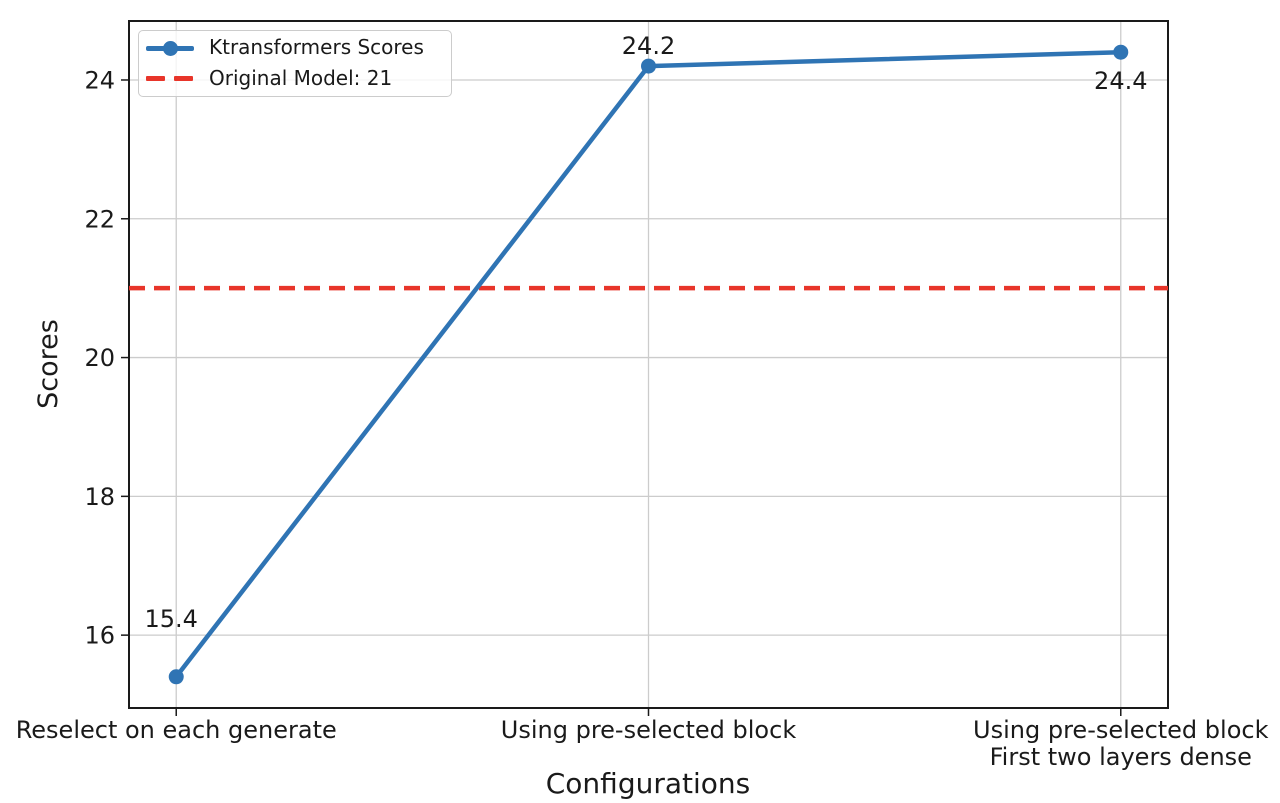 The height and width of the screenshot is (803, 1280). I want to click on y-tick-label: 18, so click(99, 497).